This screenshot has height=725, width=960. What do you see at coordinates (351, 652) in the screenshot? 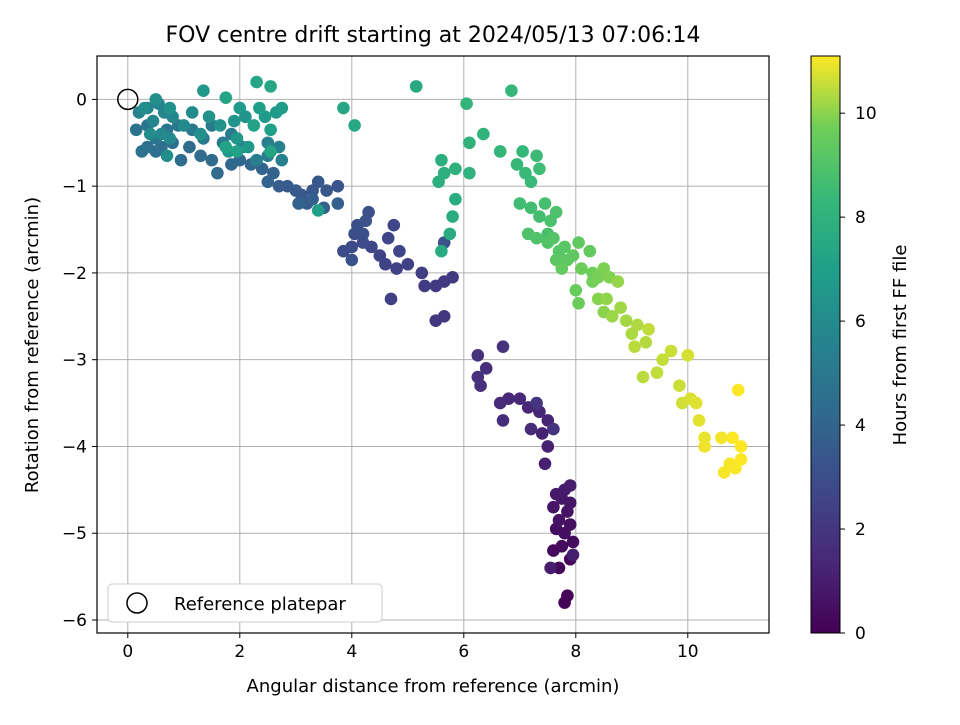
I see `x-tick-label: 4` at bounding box center [351, 652].